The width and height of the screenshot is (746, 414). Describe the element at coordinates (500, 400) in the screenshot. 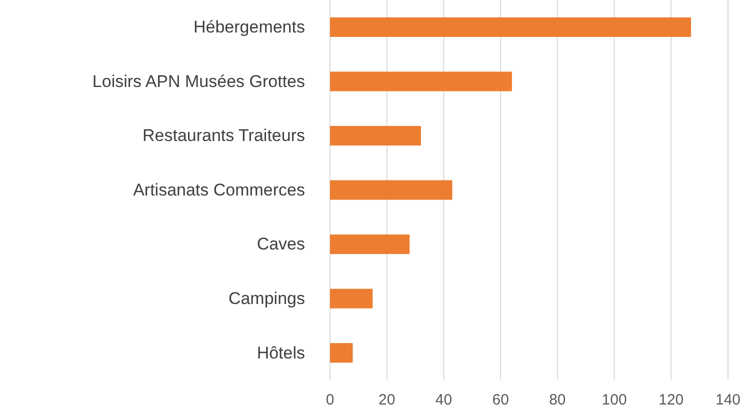

I see `x-tick-label: 60` at that location.